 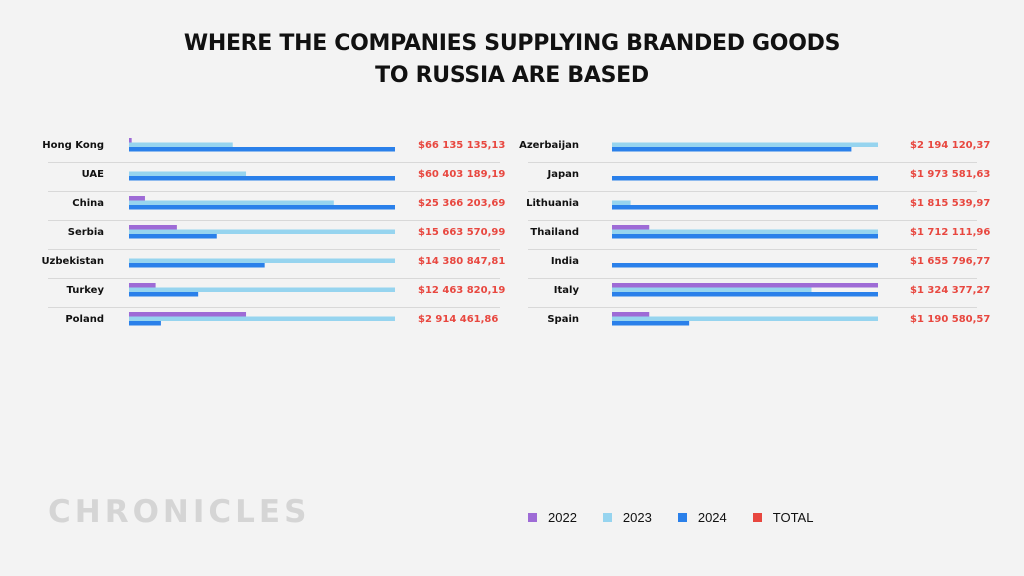 I want to click on bar-2024-spain, so click(x=651, y=323).